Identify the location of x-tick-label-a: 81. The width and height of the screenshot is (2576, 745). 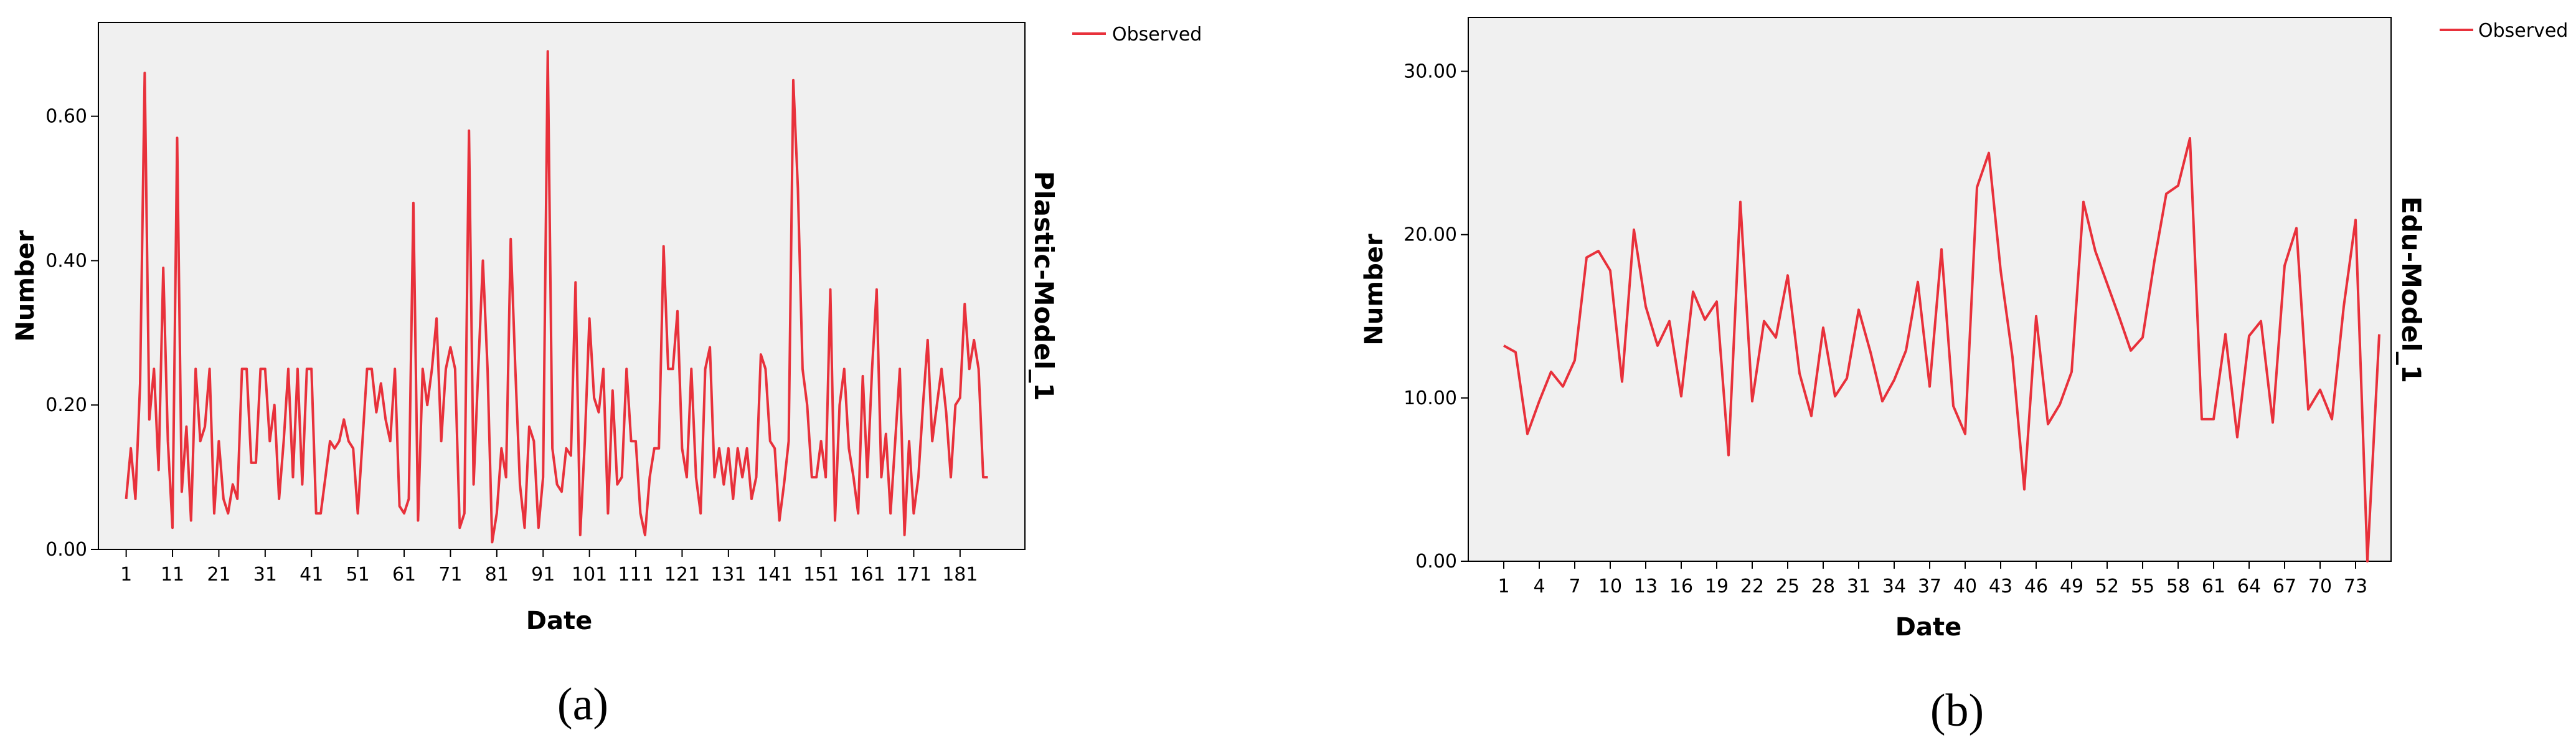
(497, 575).